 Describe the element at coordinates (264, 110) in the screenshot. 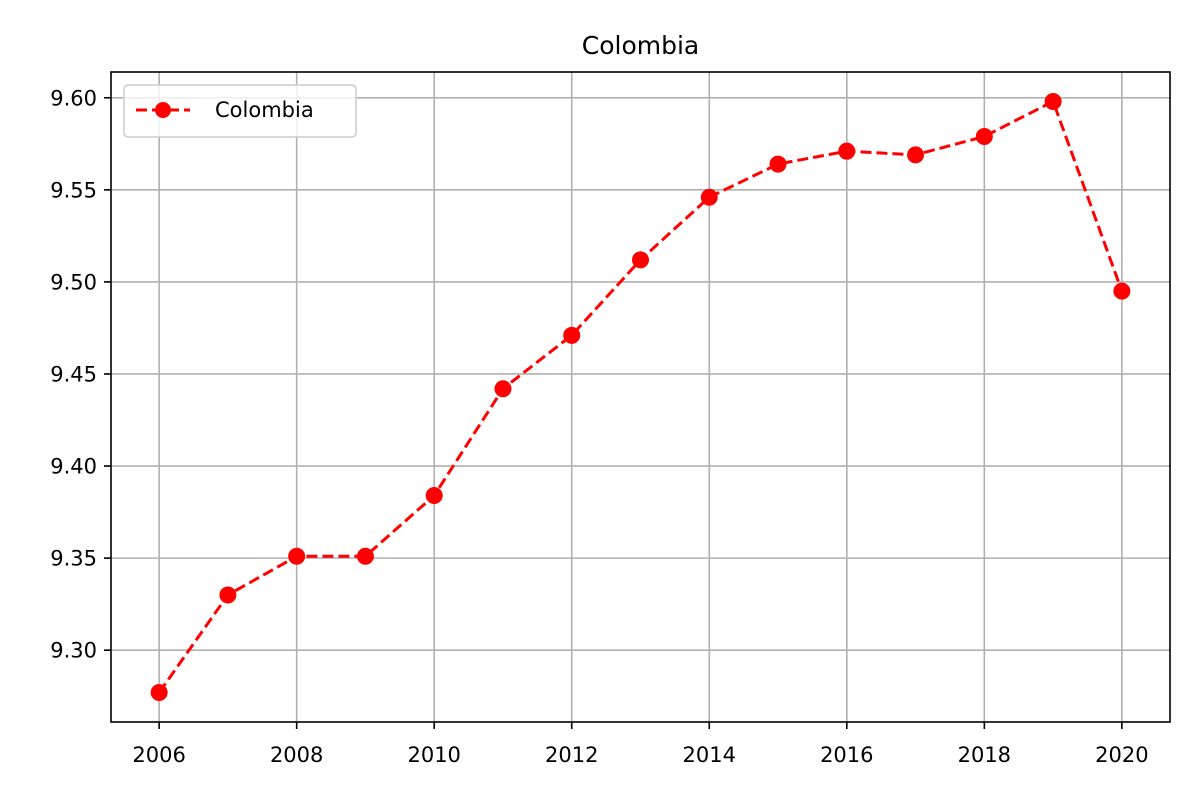

I see `legend-label: Colombia` at that location.